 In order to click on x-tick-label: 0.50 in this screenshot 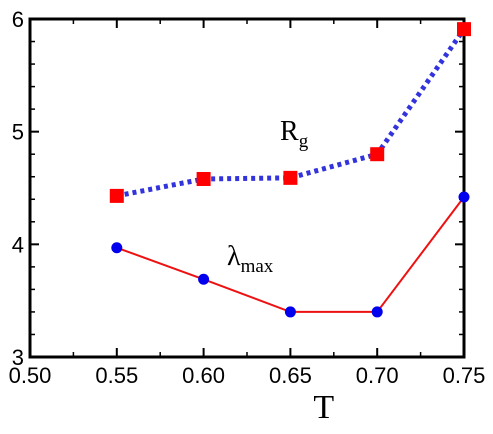, I will do `click(30, 375)`.